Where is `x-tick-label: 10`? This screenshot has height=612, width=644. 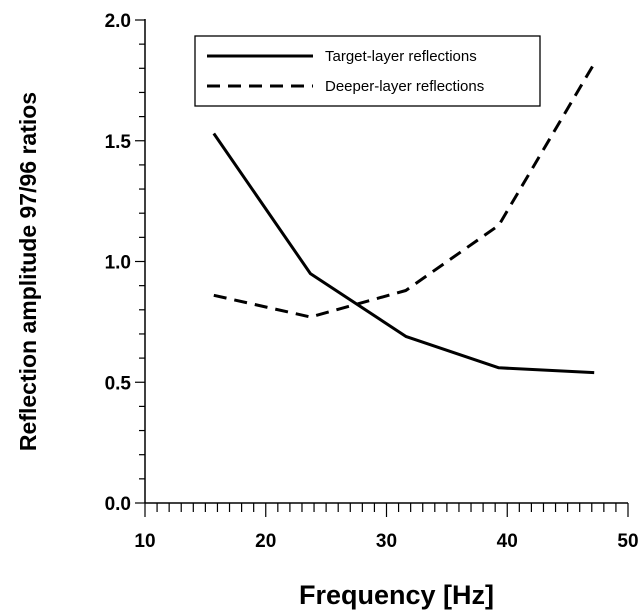 x-tick-label: 10 is located at coordinates (144, 541).